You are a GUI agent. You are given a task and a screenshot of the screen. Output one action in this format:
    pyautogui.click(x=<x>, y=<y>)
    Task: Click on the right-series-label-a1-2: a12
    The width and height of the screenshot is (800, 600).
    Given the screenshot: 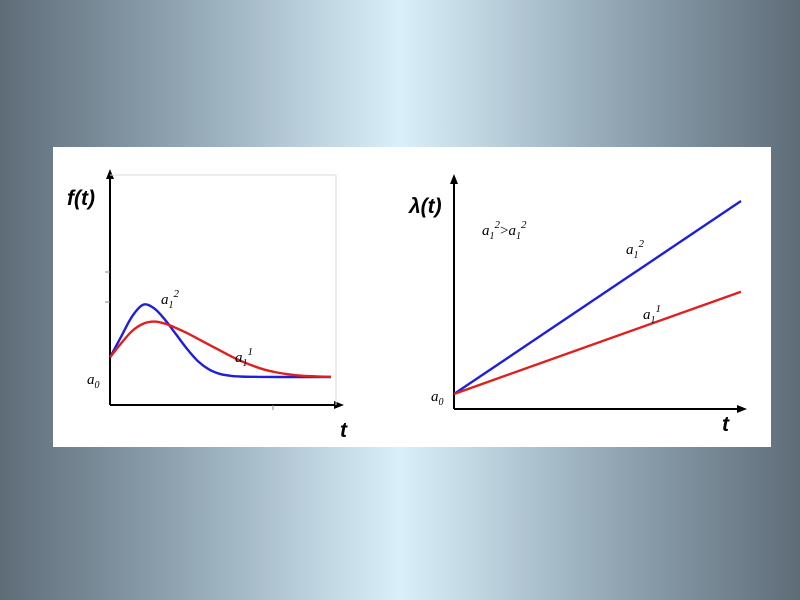 What is the action you would take?
    pyautogui.click(x=635, y=249)
    